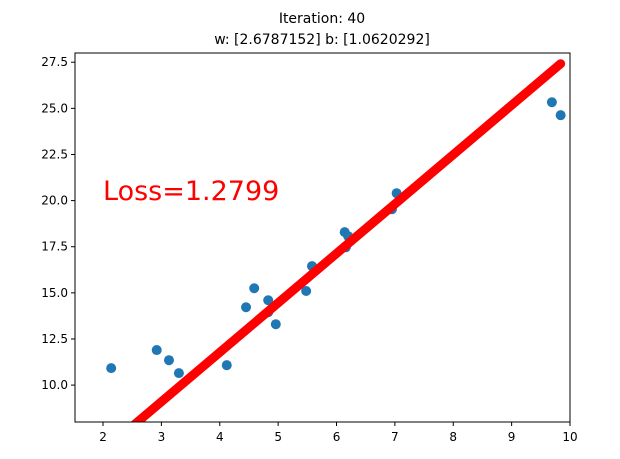  Describe the element at coordinates (322, 40) in the screenshot. I see `chart-title-line2: w: [2.6787152] b: [1.0620292]` at that location.